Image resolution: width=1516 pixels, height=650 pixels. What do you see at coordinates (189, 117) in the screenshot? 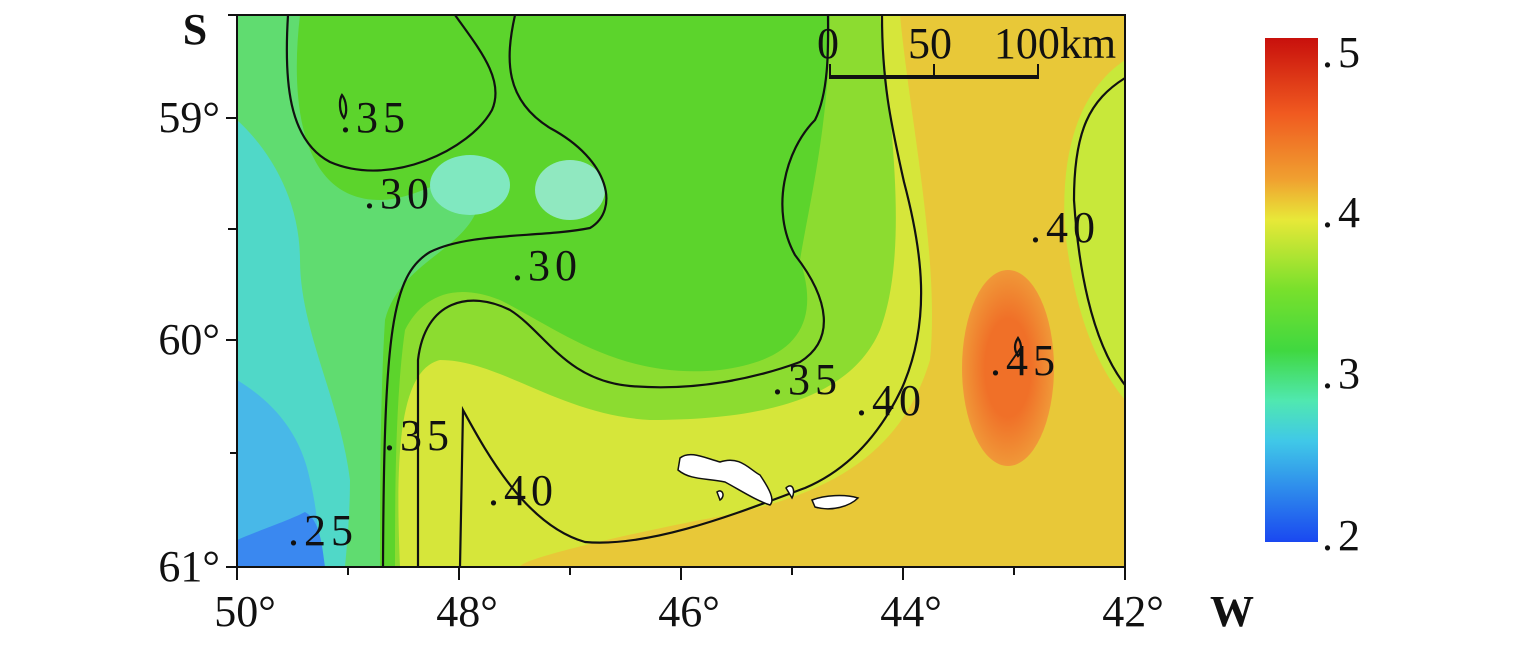
I see `y-tick-label: 59°` at bounding box center [189, 117].